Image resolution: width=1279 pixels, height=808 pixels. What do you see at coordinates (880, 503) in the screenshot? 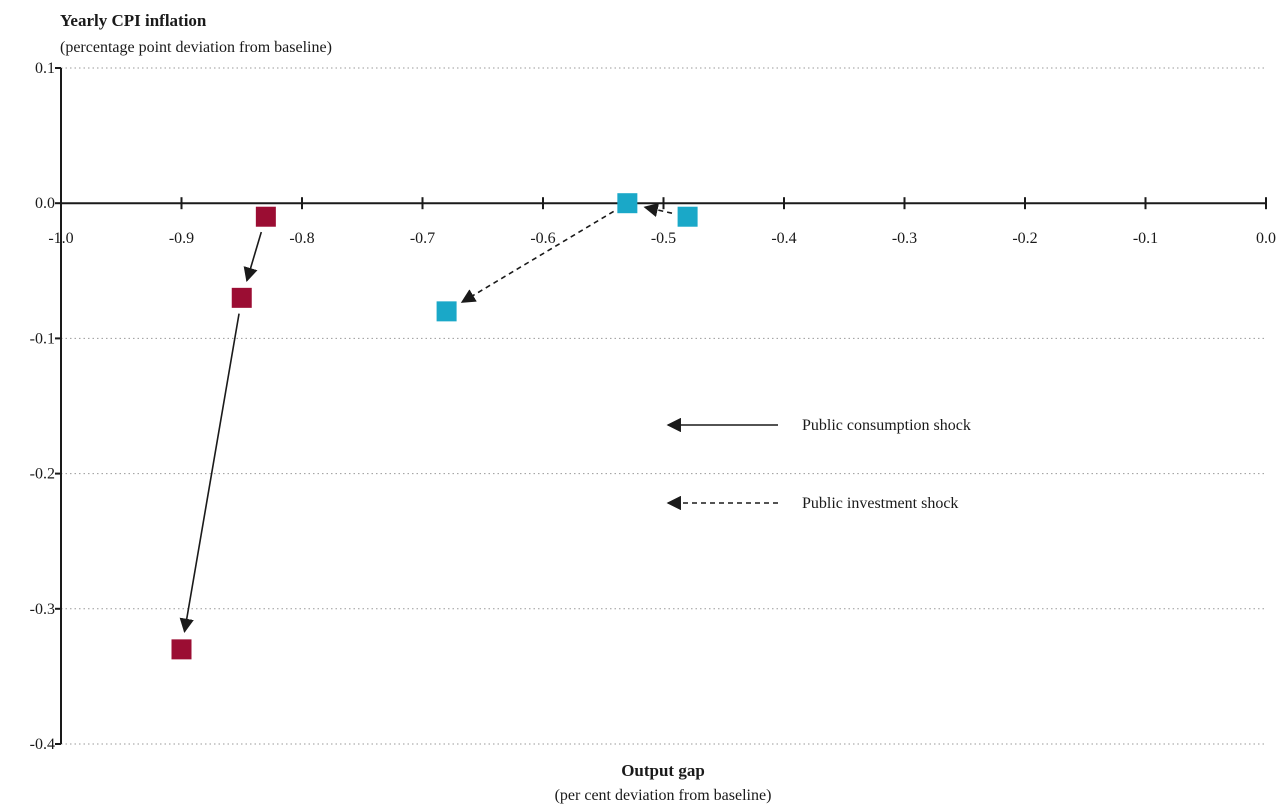
I see `legend-label-1: Public investment shock` at bounding box center [880, 503].